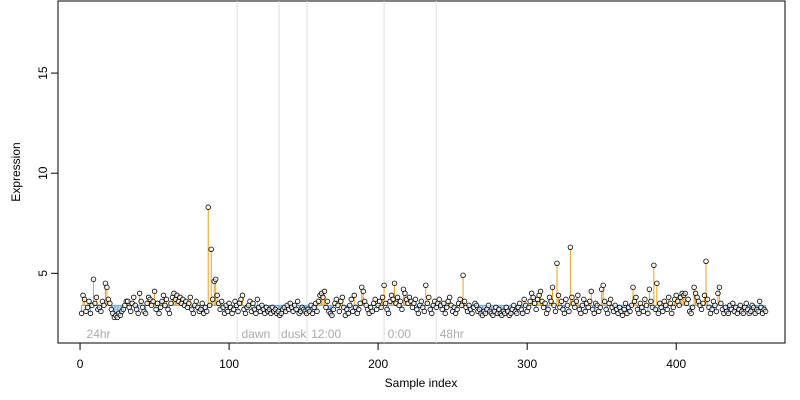 The width and height of the screenshot is (800, 400). Describe the element at coordinates (400, 334) in the screenshot. I see `annotation: 0:00` at that location.